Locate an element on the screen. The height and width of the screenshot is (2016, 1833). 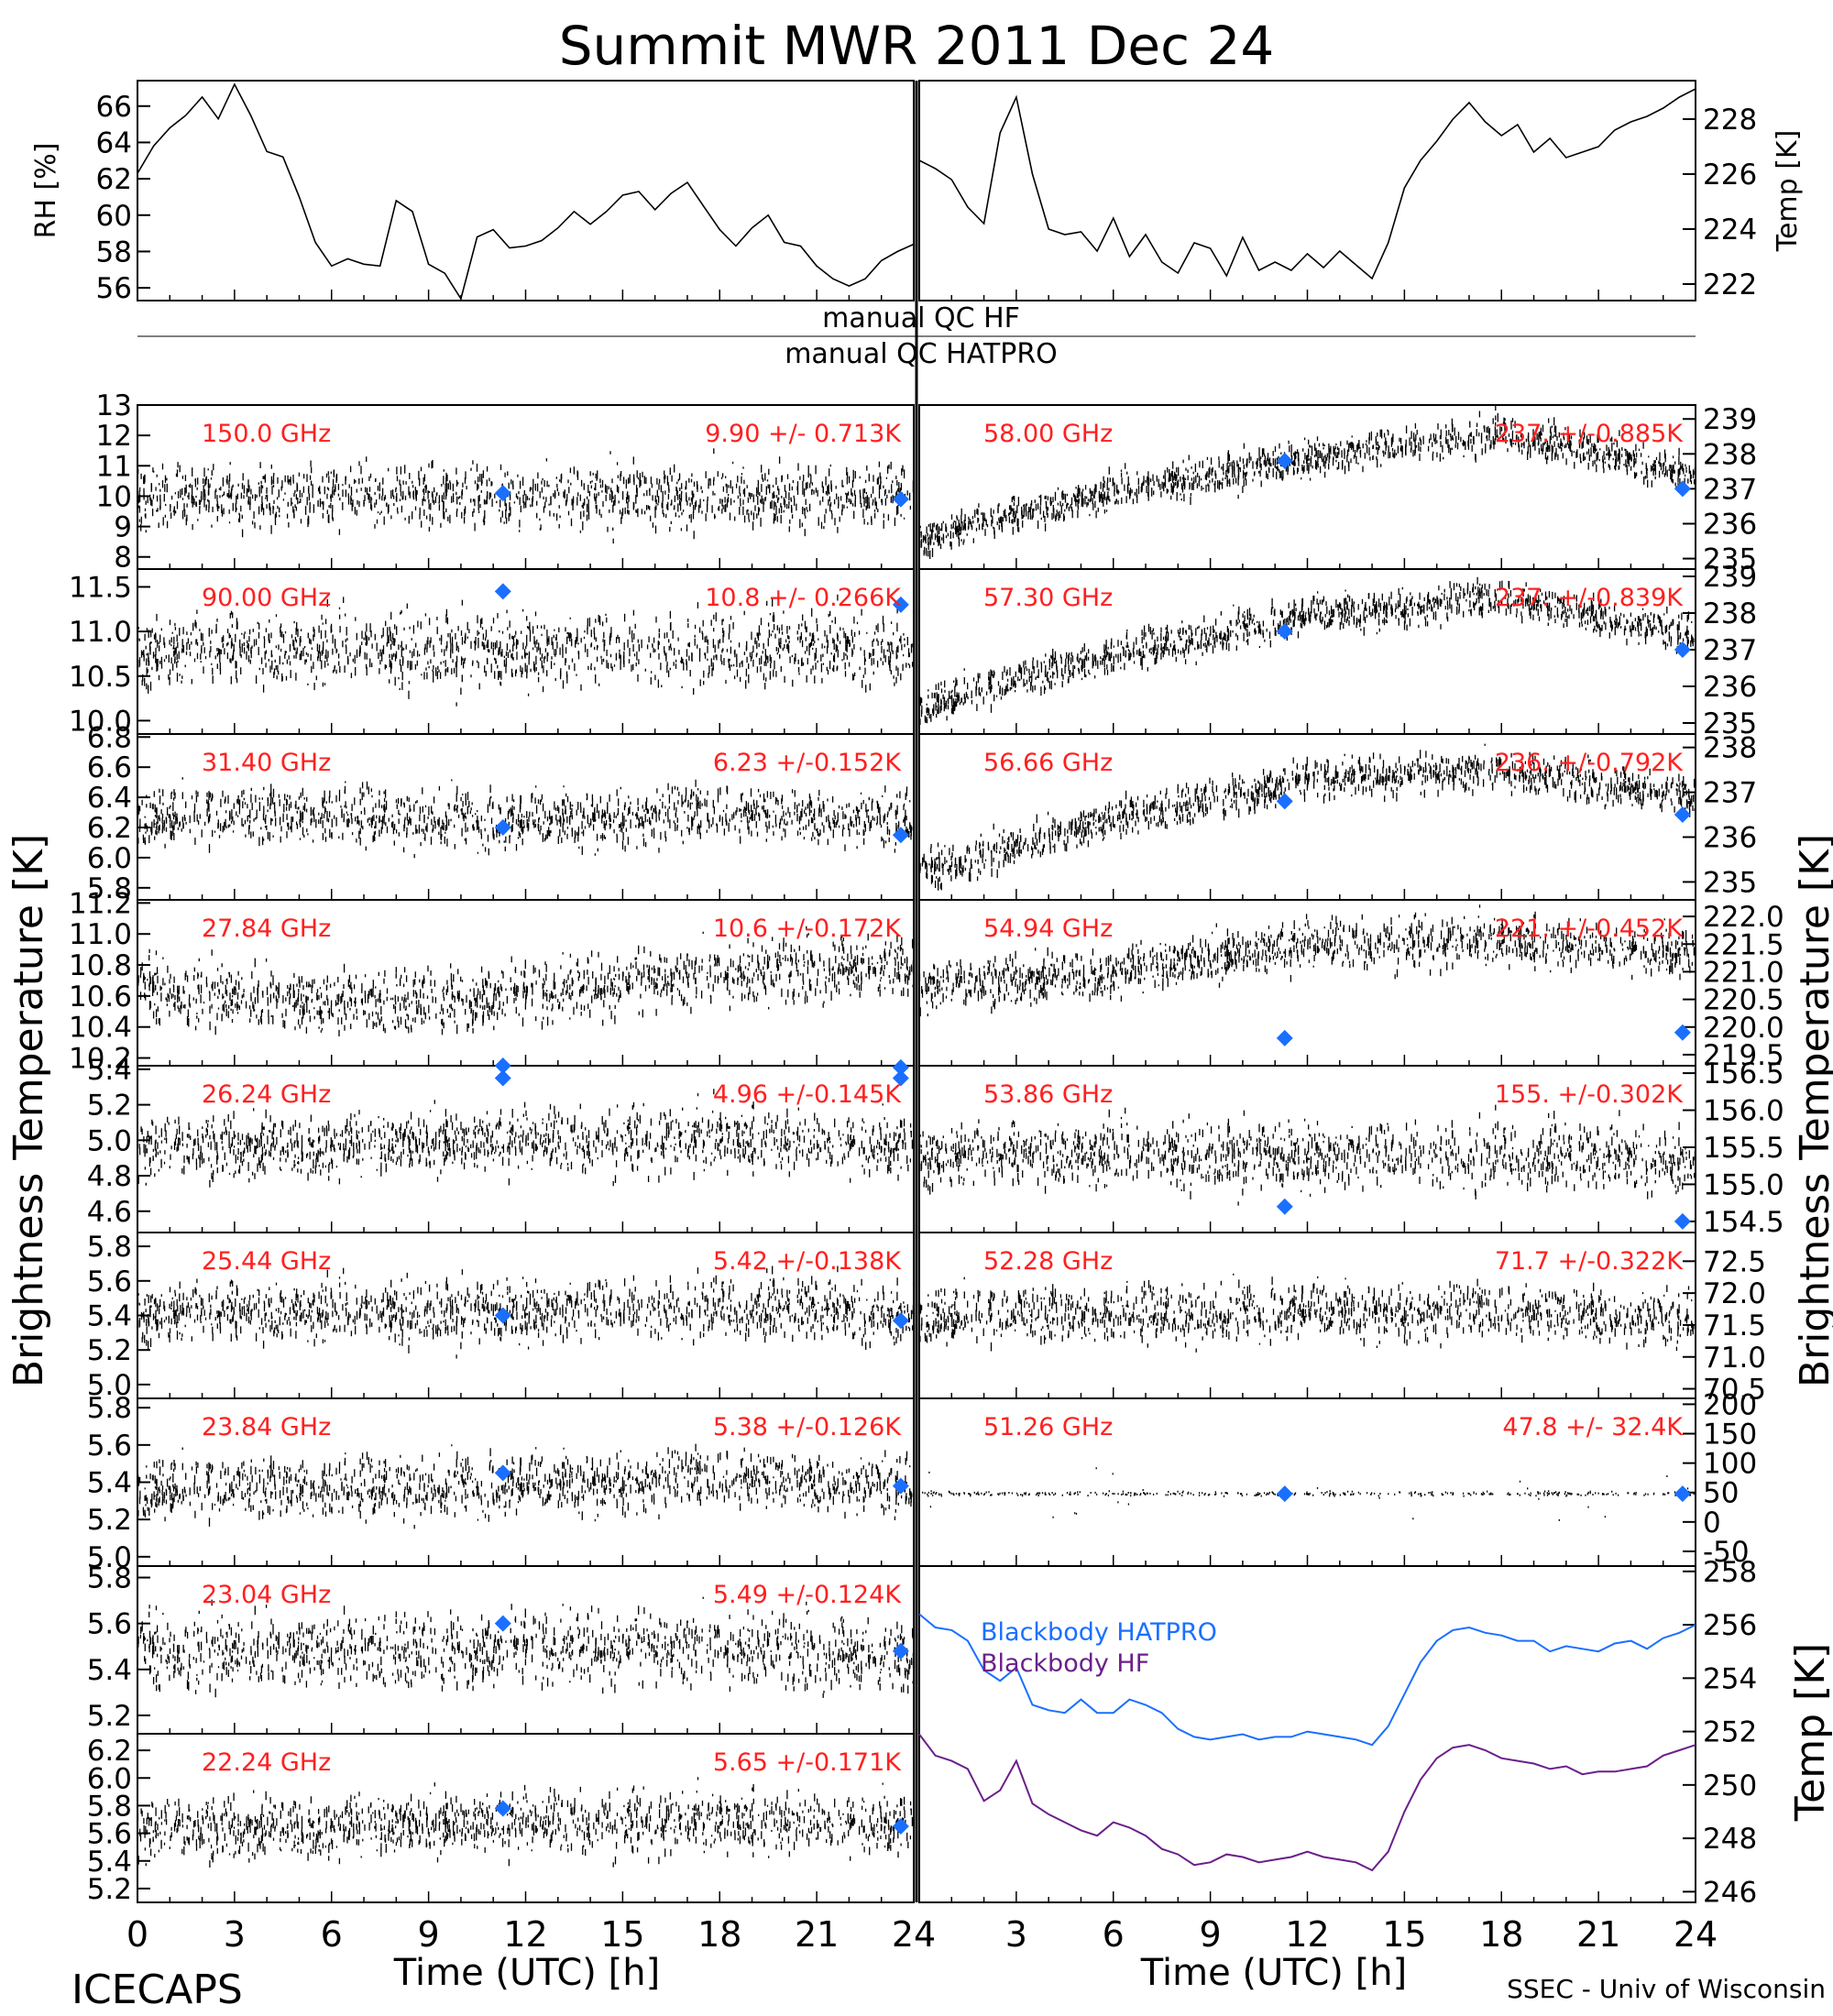
left-xtick-label-21: 21 is located at coordinates (817, 1934).